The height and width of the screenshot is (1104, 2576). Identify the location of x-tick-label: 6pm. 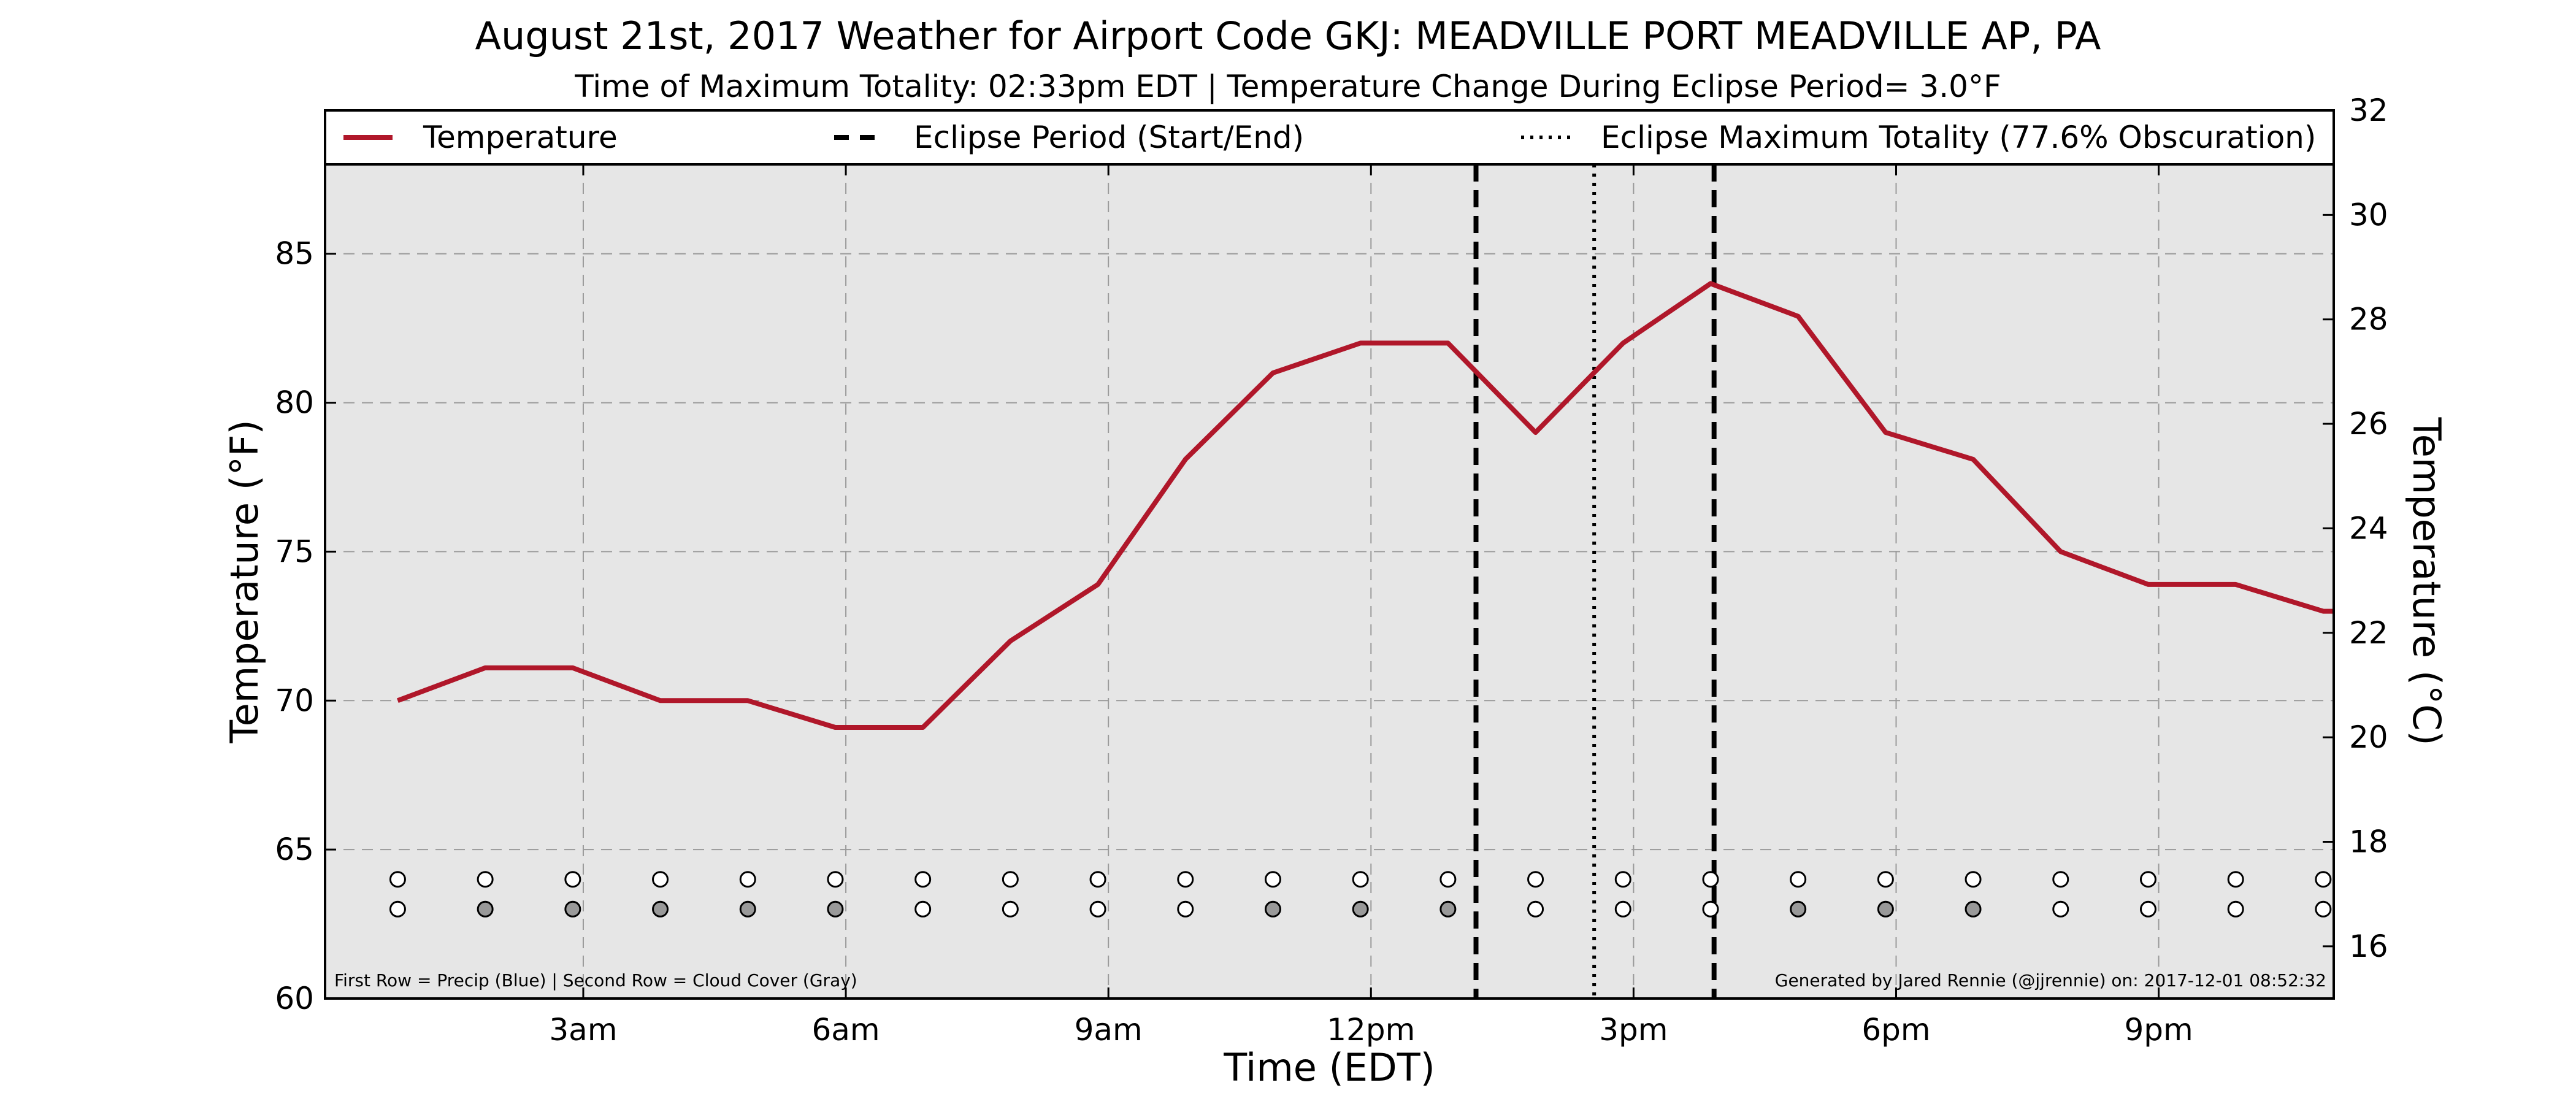
(1895, 1030).